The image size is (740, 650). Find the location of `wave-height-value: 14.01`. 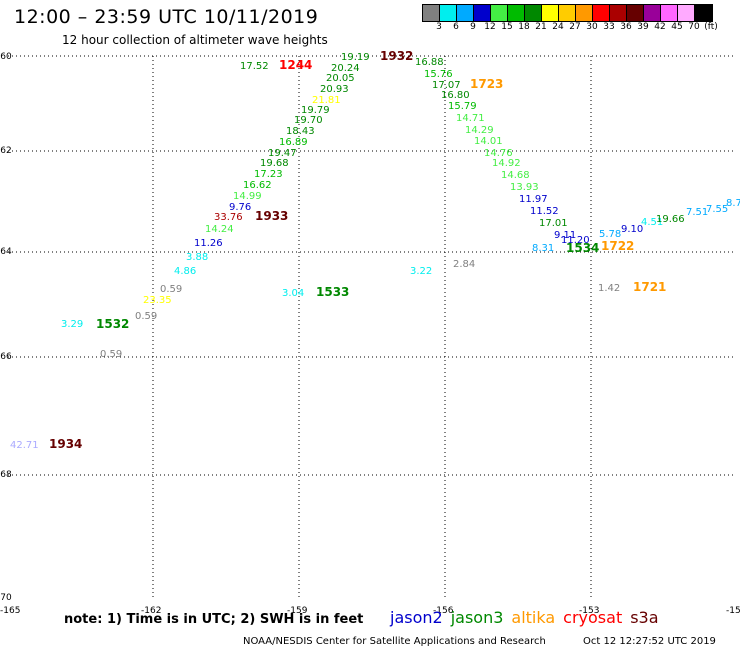

wave-height-value: 14.01 is located at coordinates (488, 141).